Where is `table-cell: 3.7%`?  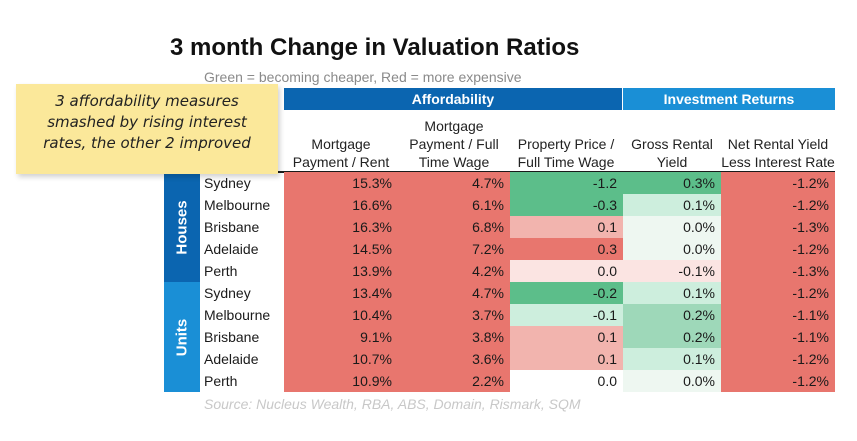
table-cell: 3.7% is located at coordinates (454, 315).